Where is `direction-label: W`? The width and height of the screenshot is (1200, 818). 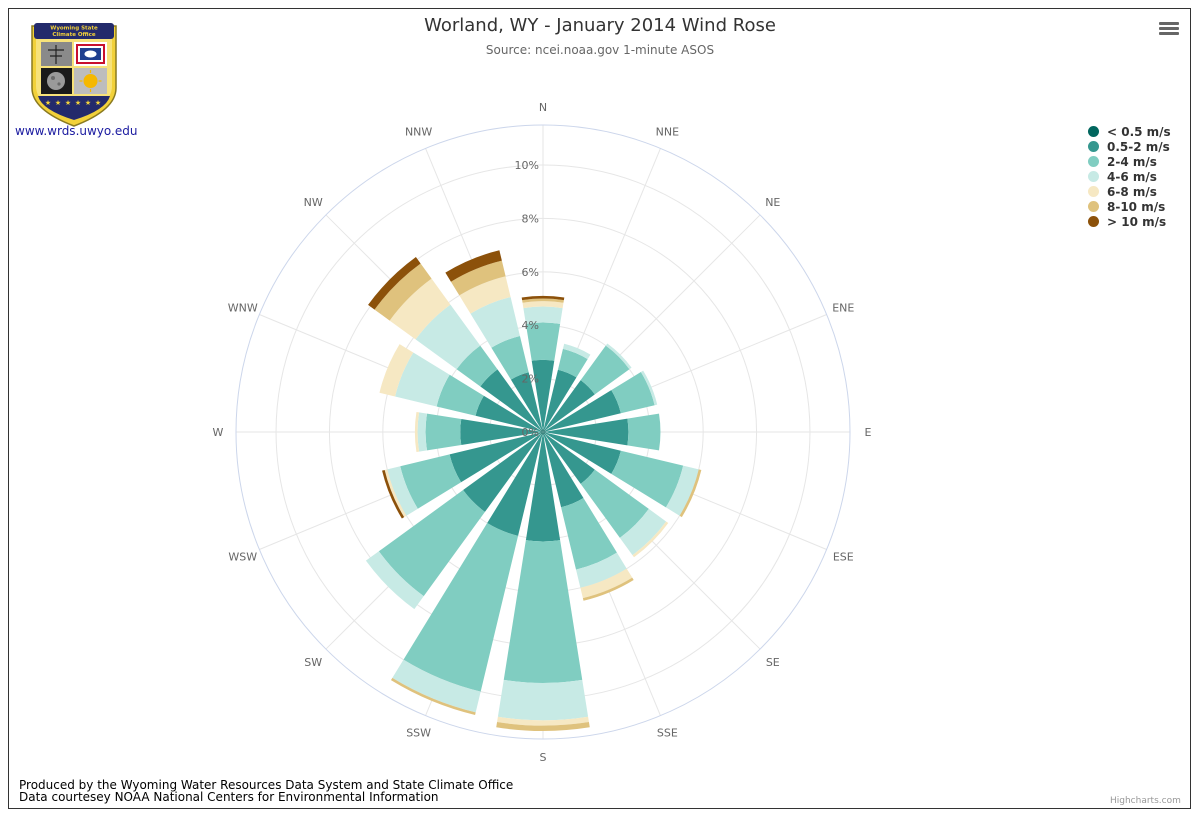
direction-label: W is located at coordinates (218, 432).